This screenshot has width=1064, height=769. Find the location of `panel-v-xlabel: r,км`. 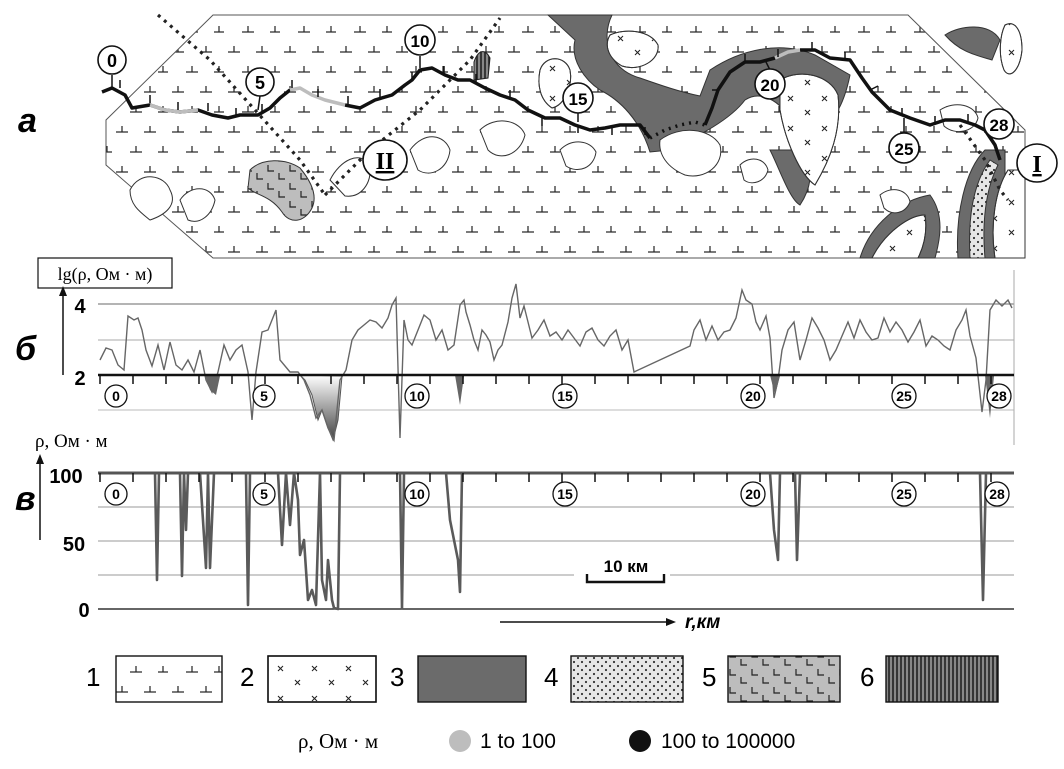

panel-v-xlabel: r,км is located at coordinates (702, 622).